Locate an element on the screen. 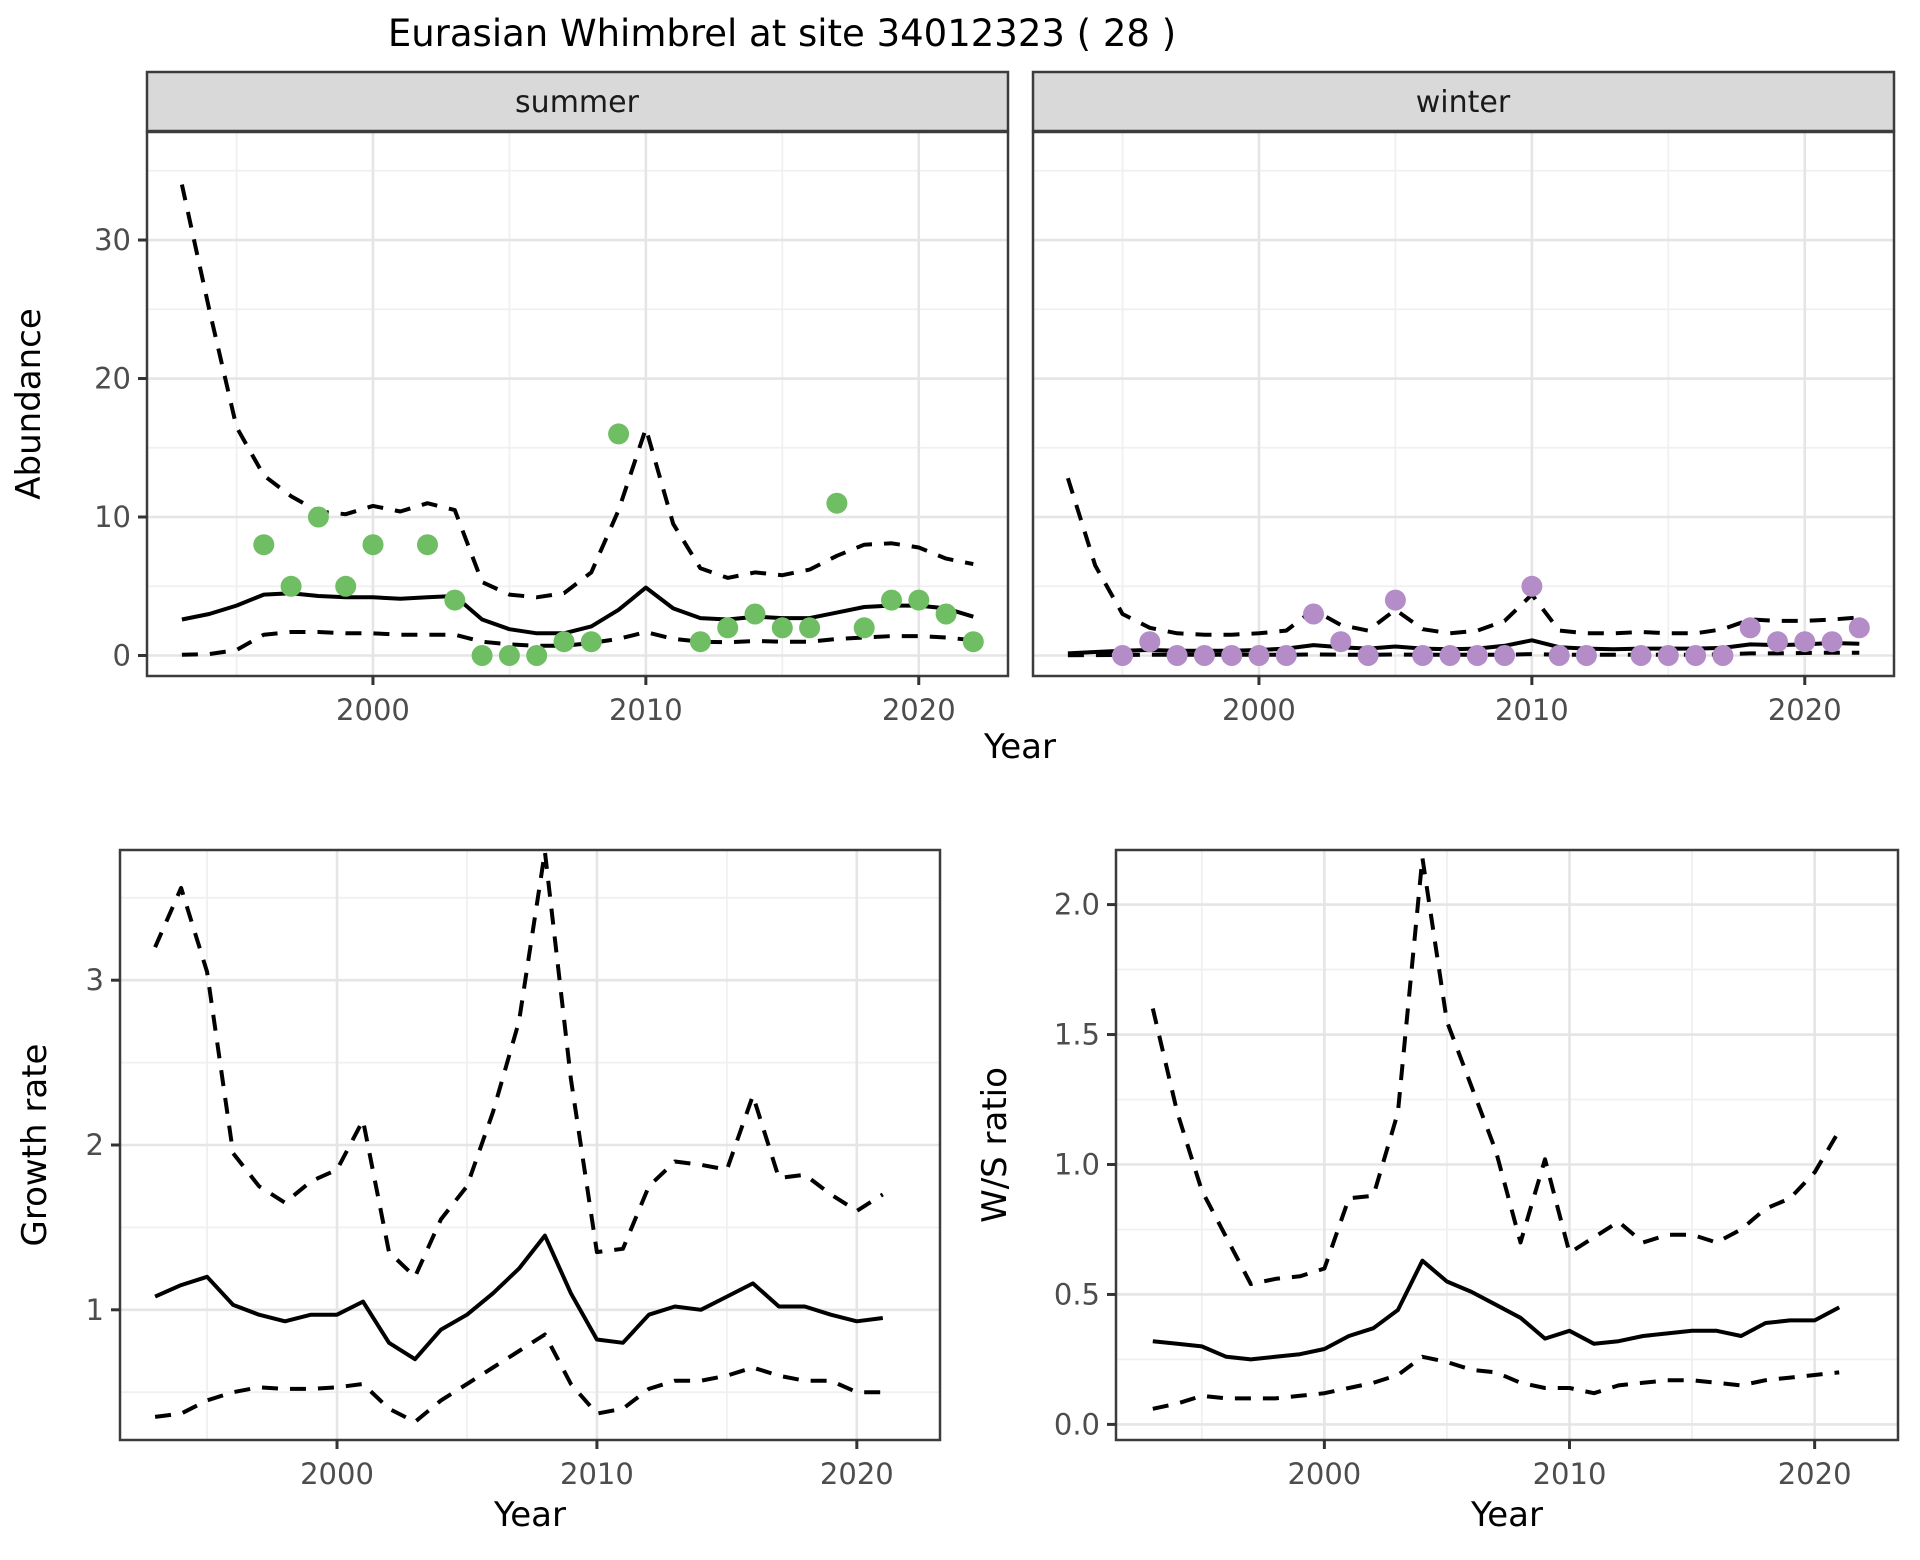  y-tick-label: 0 is located at coordinates (122, 656).